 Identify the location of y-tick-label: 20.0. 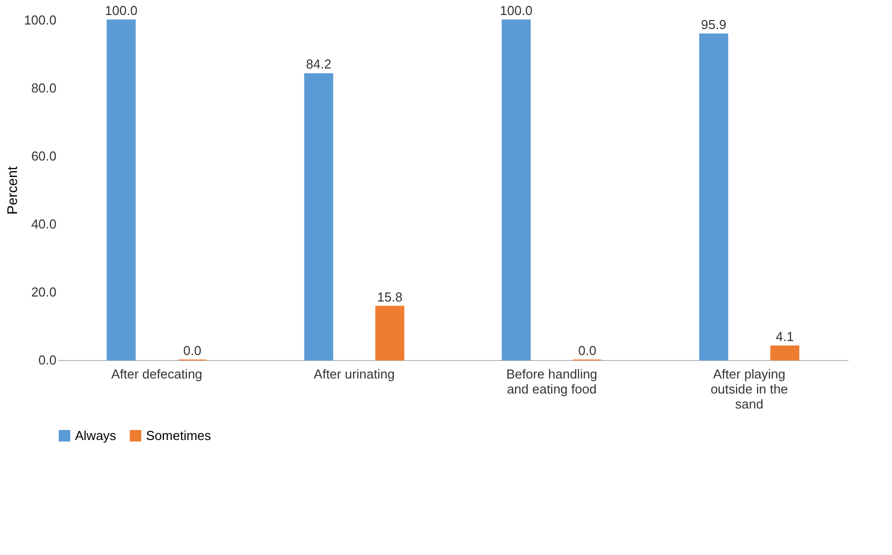
(43, 292).